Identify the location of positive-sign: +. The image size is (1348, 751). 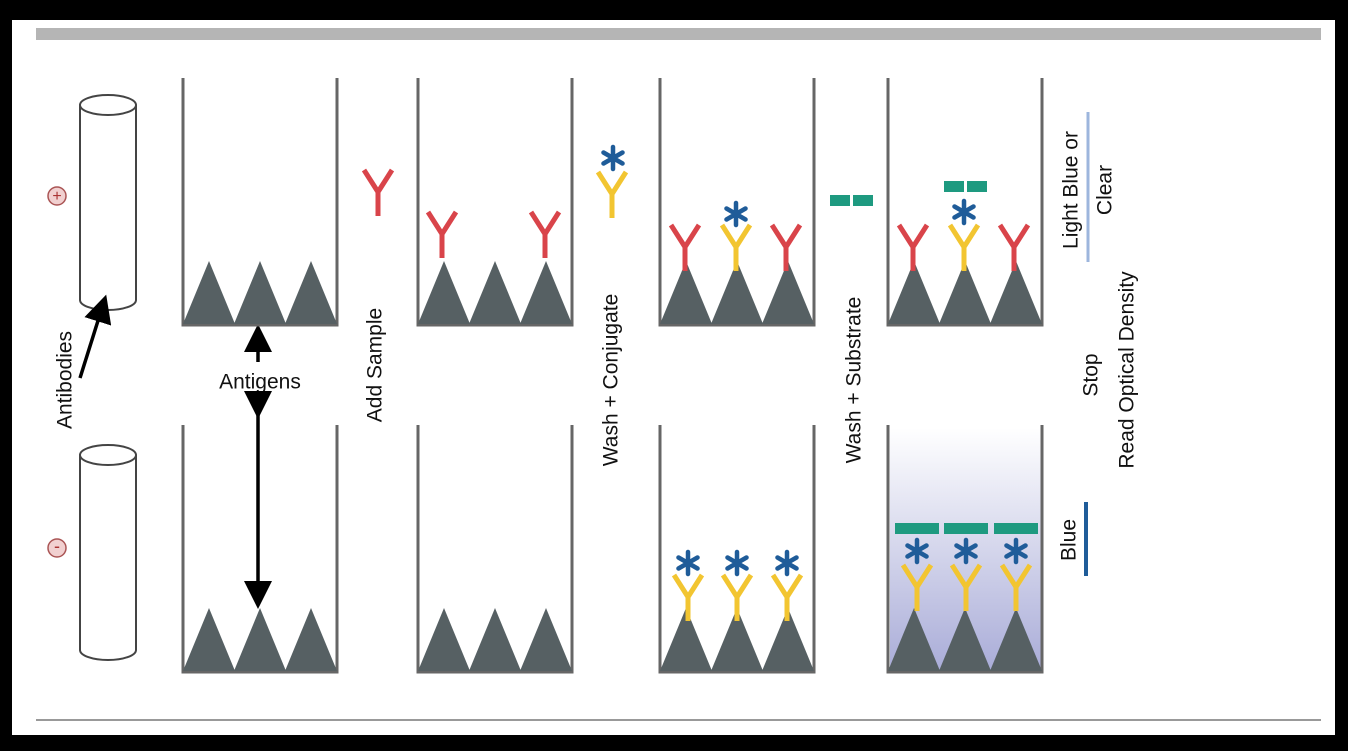
(56, 196).